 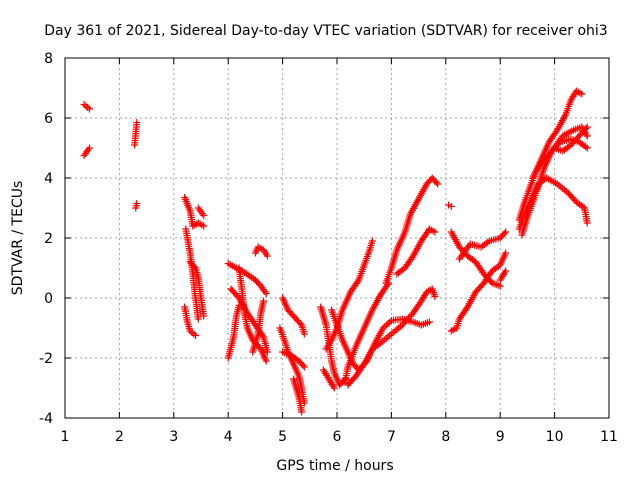 I want to click on y-tick-label: 2, so click(x=48, y=239).